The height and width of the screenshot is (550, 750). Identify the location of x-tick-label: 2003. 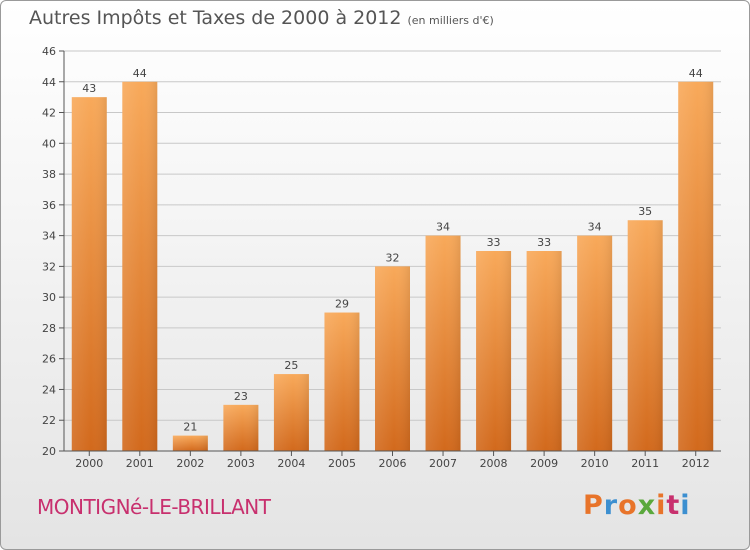
(241, 463).